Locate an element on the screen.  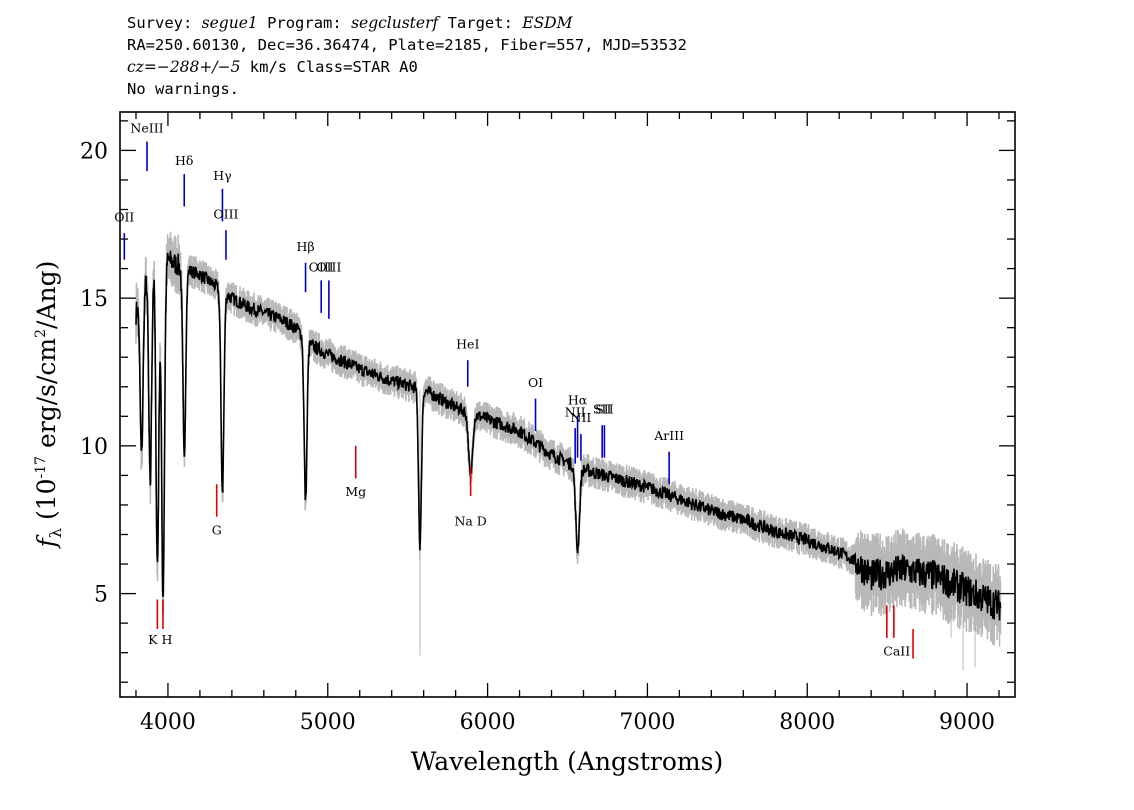
program-value: segclusterf is located at coordinates (395, 23).